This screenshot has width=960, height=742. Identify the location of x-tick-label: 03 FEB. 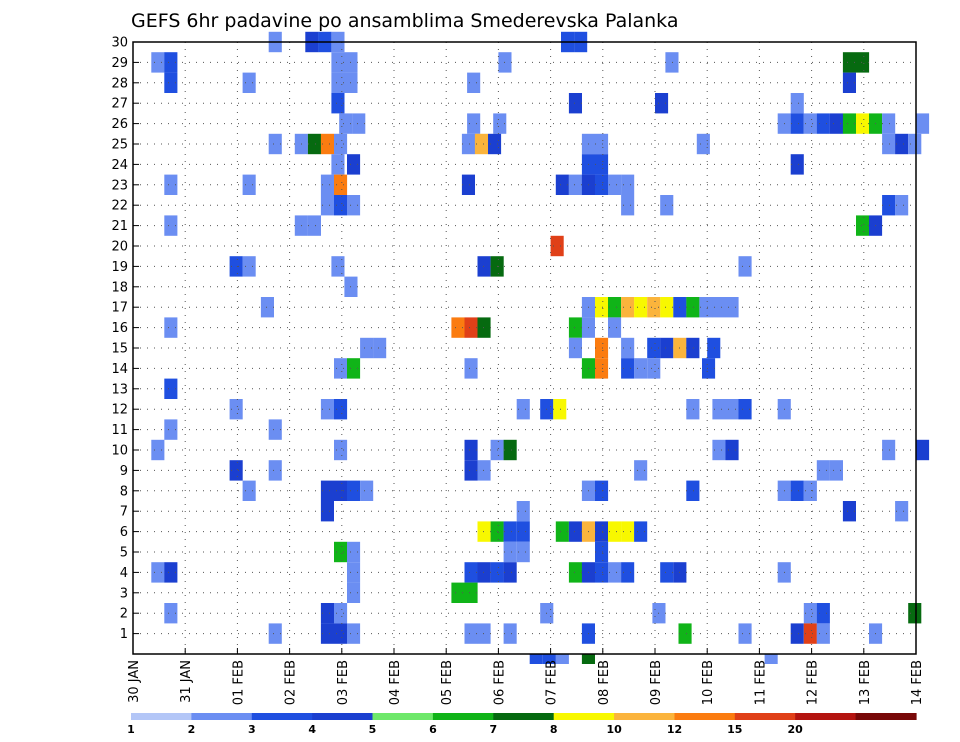
(343, 682).